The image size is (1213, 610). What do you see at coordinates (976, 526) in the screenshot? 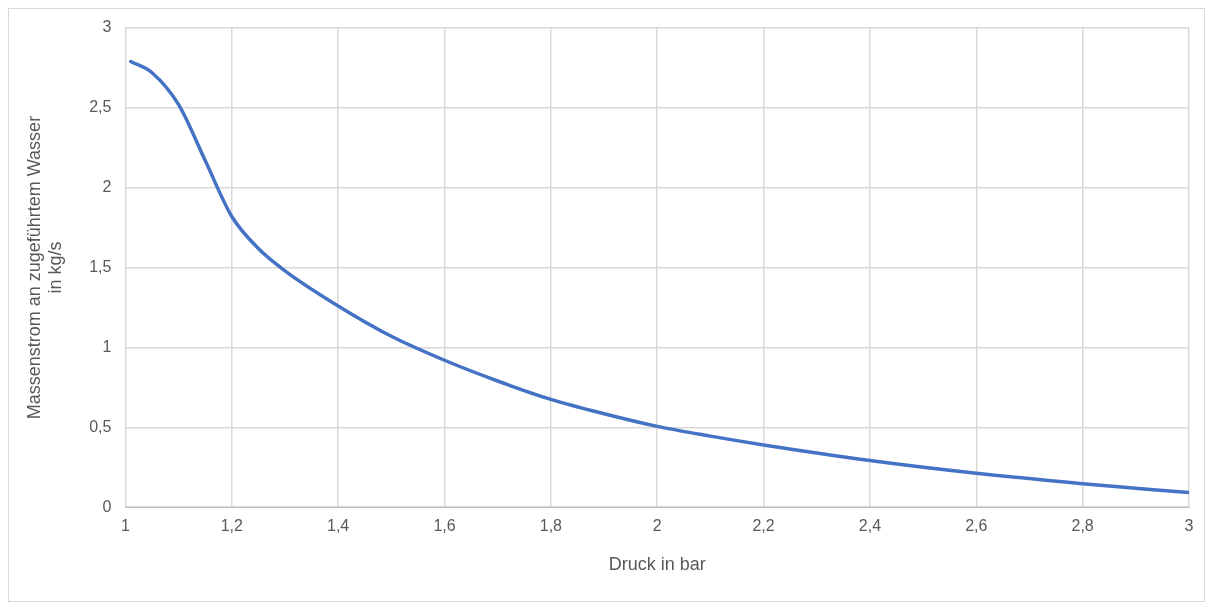
I see `x-tick-label: 2,6` at bounding box center [976, 526].